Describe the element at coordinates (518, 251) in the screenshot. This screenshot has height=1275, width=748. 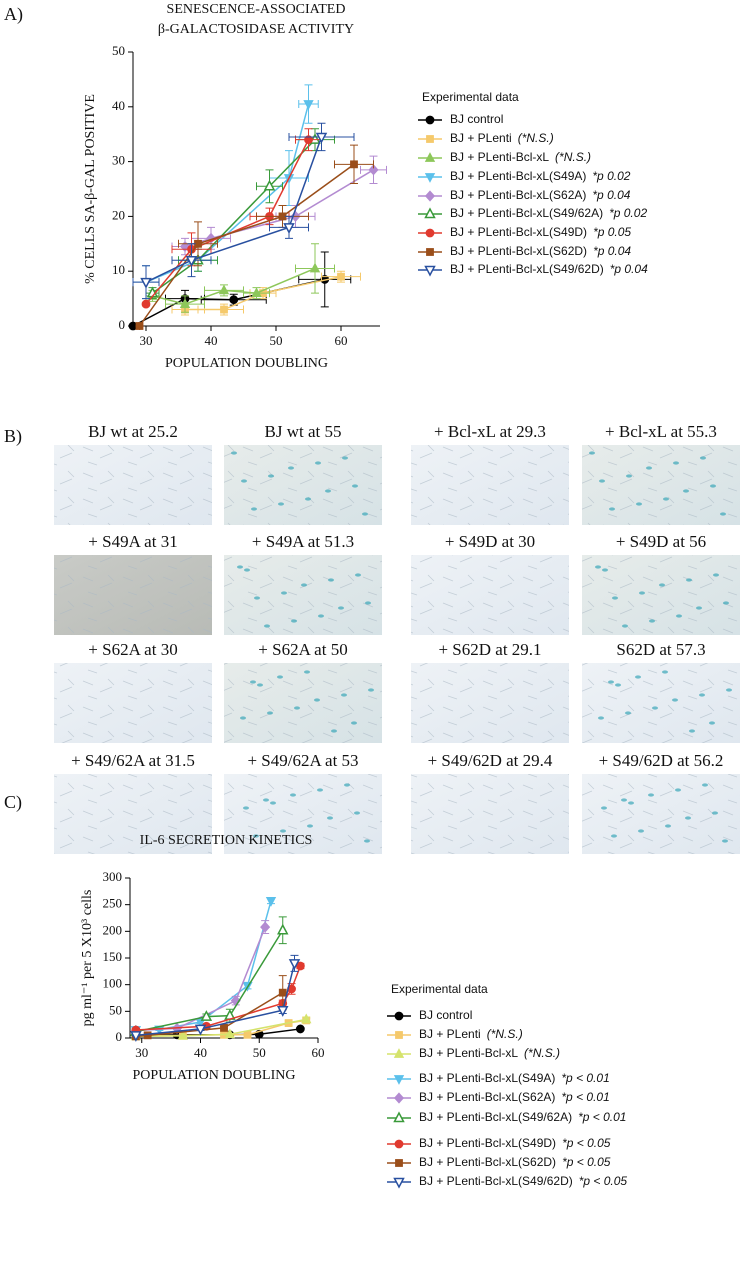
I see `legend-name: BJ + PLenti-Bcl-xL(S62D)` at that location.